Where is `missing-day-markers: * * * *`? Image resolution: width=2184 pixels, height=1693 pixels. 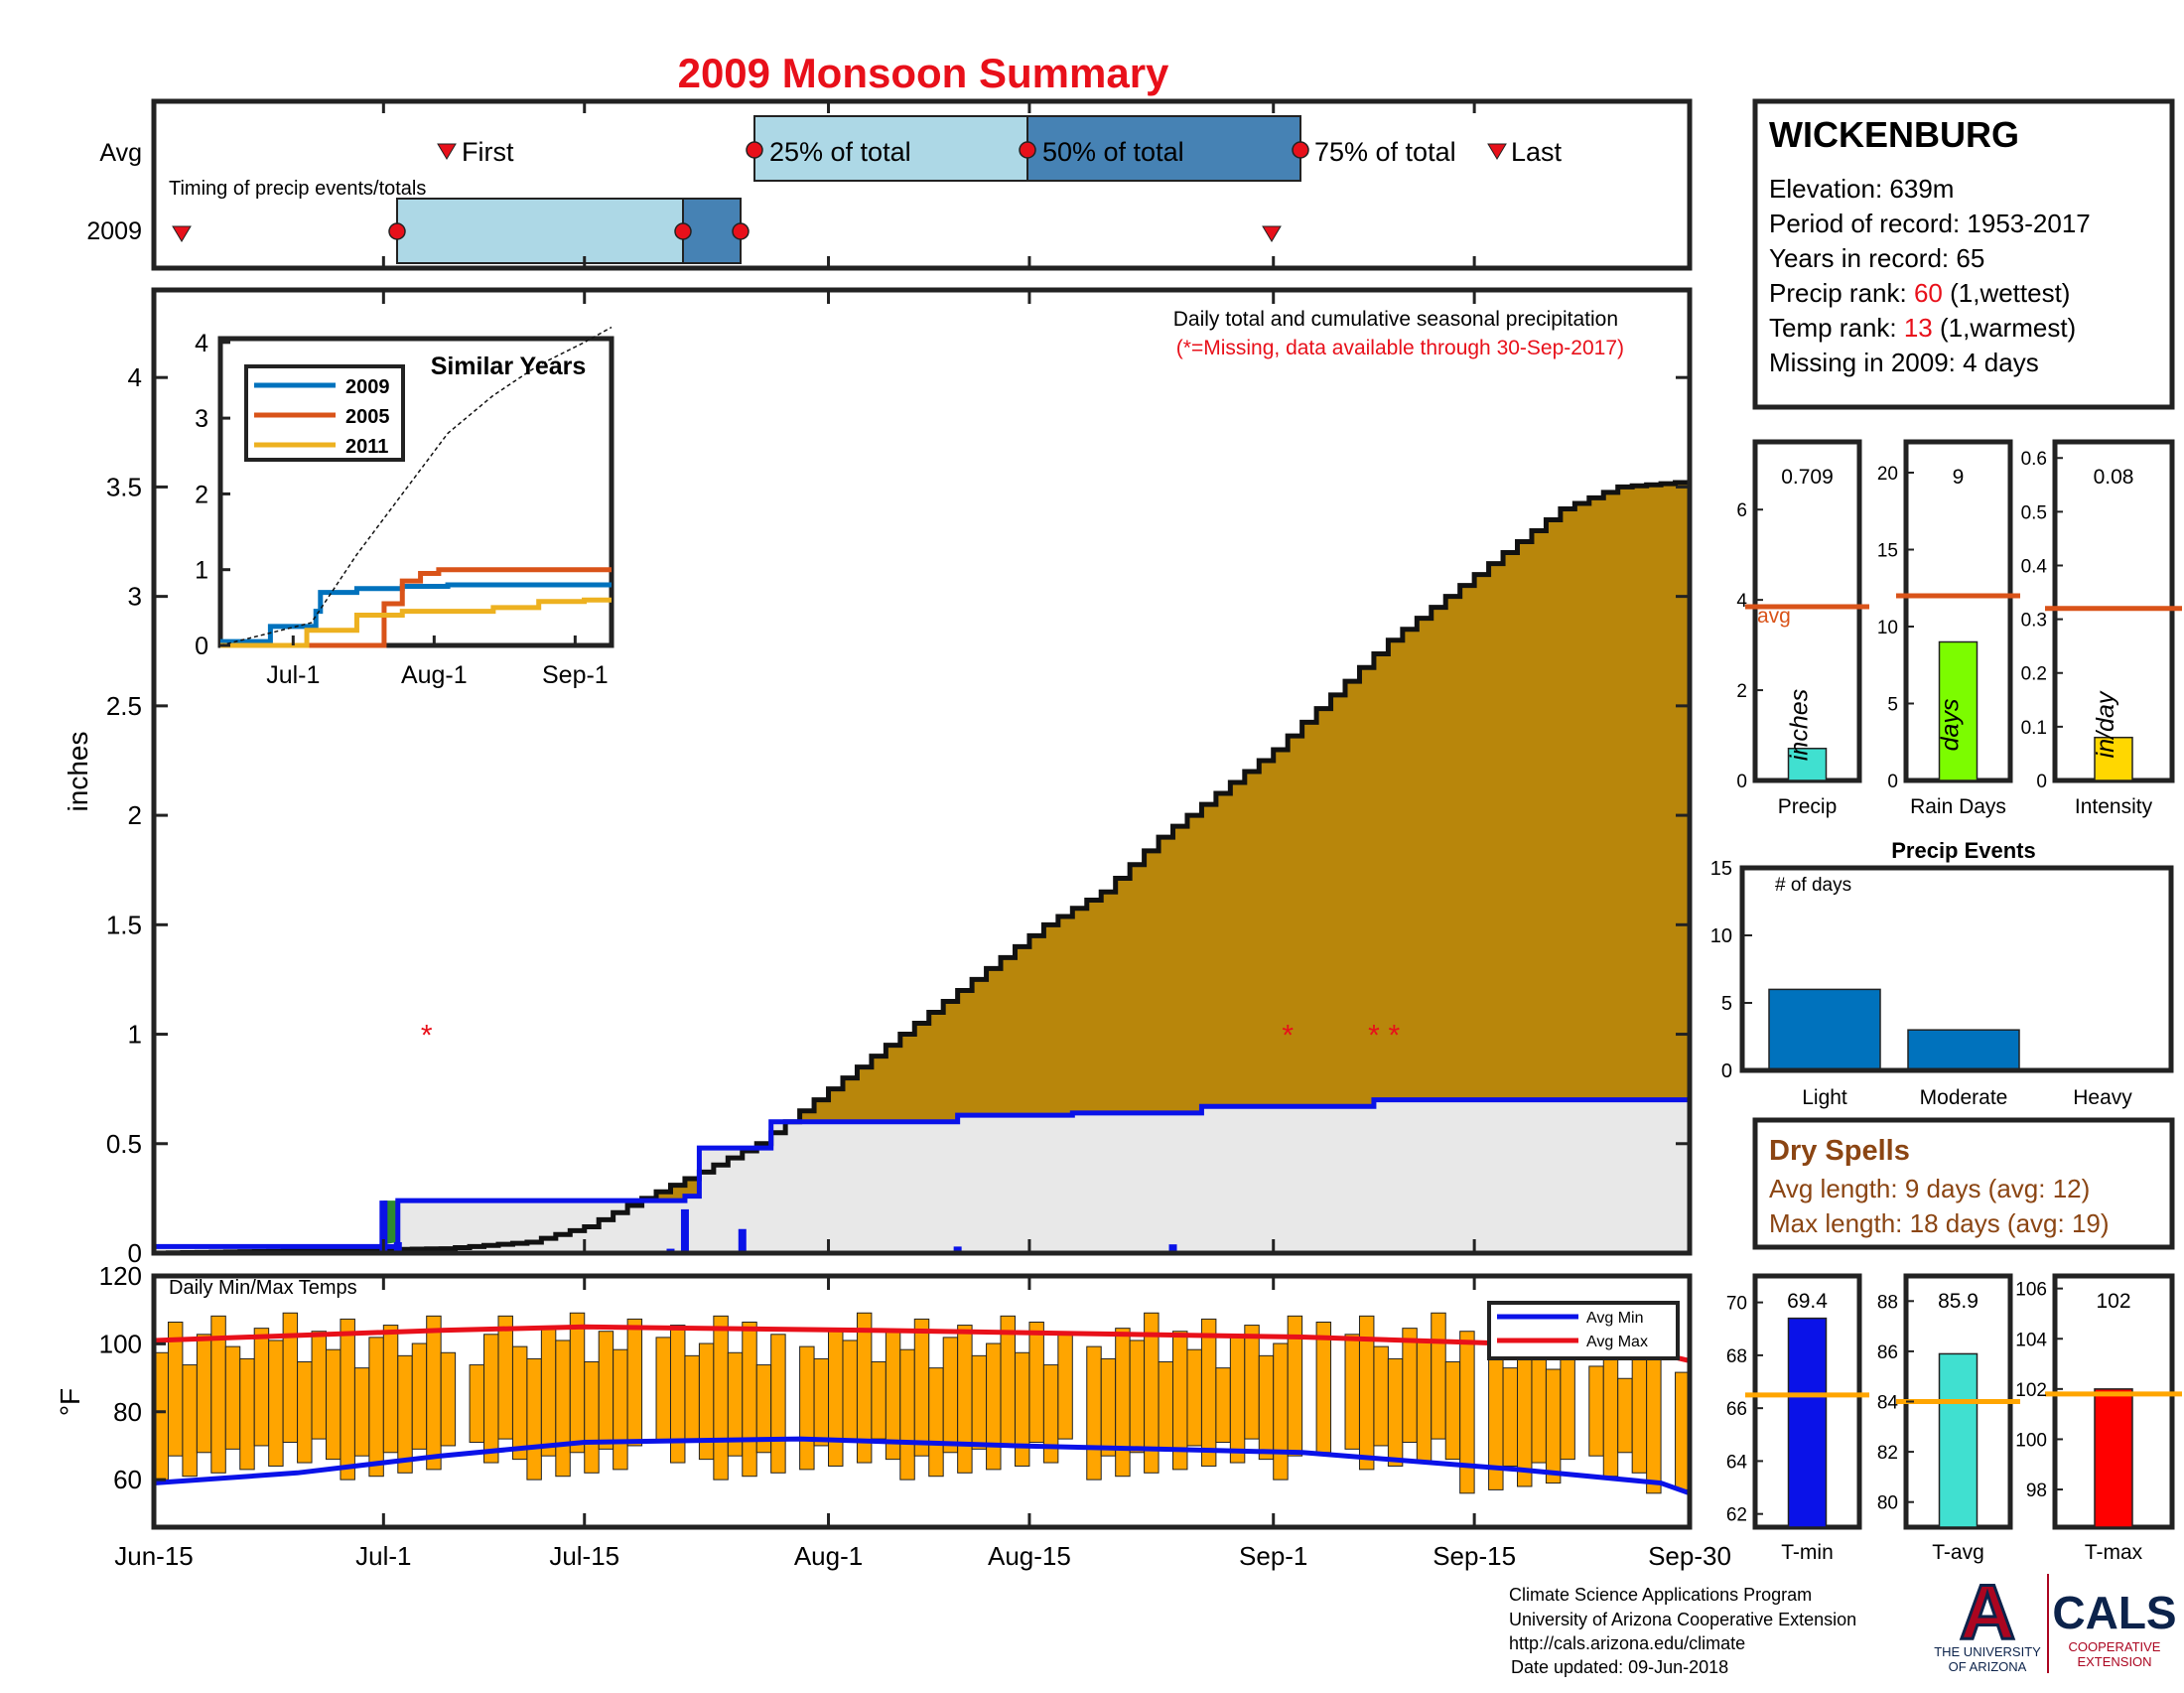 missing-day-markers: * * * * is located at coordinates (911, 1036).